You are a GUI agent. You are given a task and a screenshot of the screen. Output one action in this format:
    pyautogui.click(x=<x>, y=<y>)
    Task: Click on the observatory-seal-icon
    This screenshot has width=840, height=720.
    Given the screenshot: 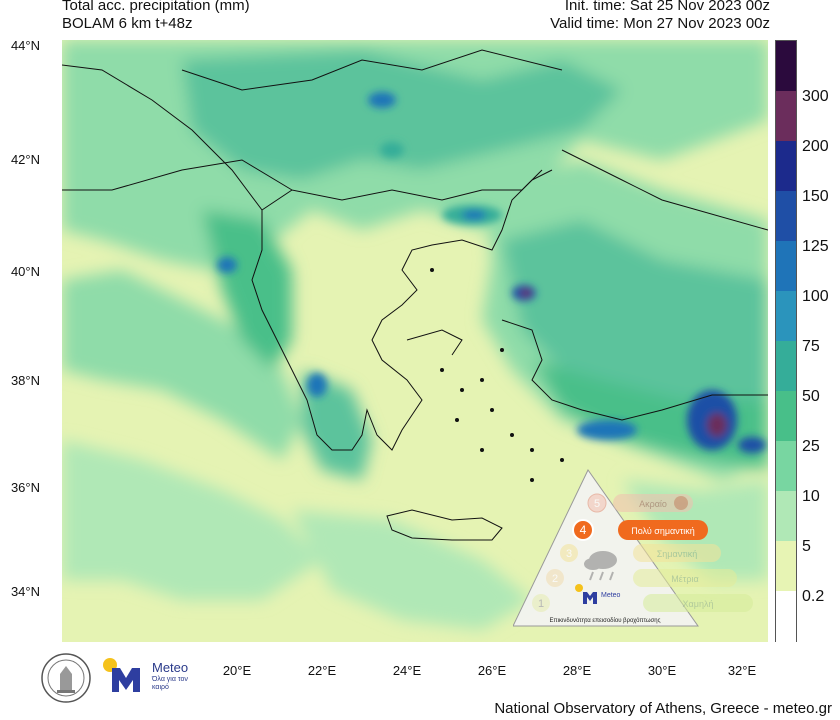 What is the action you would take?
    pyautogui.click(x=66, y=678)
    